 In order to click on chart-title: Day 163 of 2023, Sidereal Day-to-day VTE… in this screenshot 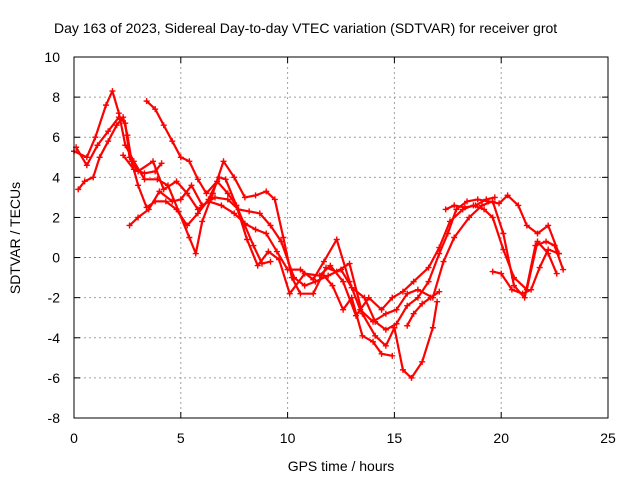, I will do `click(305, 28)`.